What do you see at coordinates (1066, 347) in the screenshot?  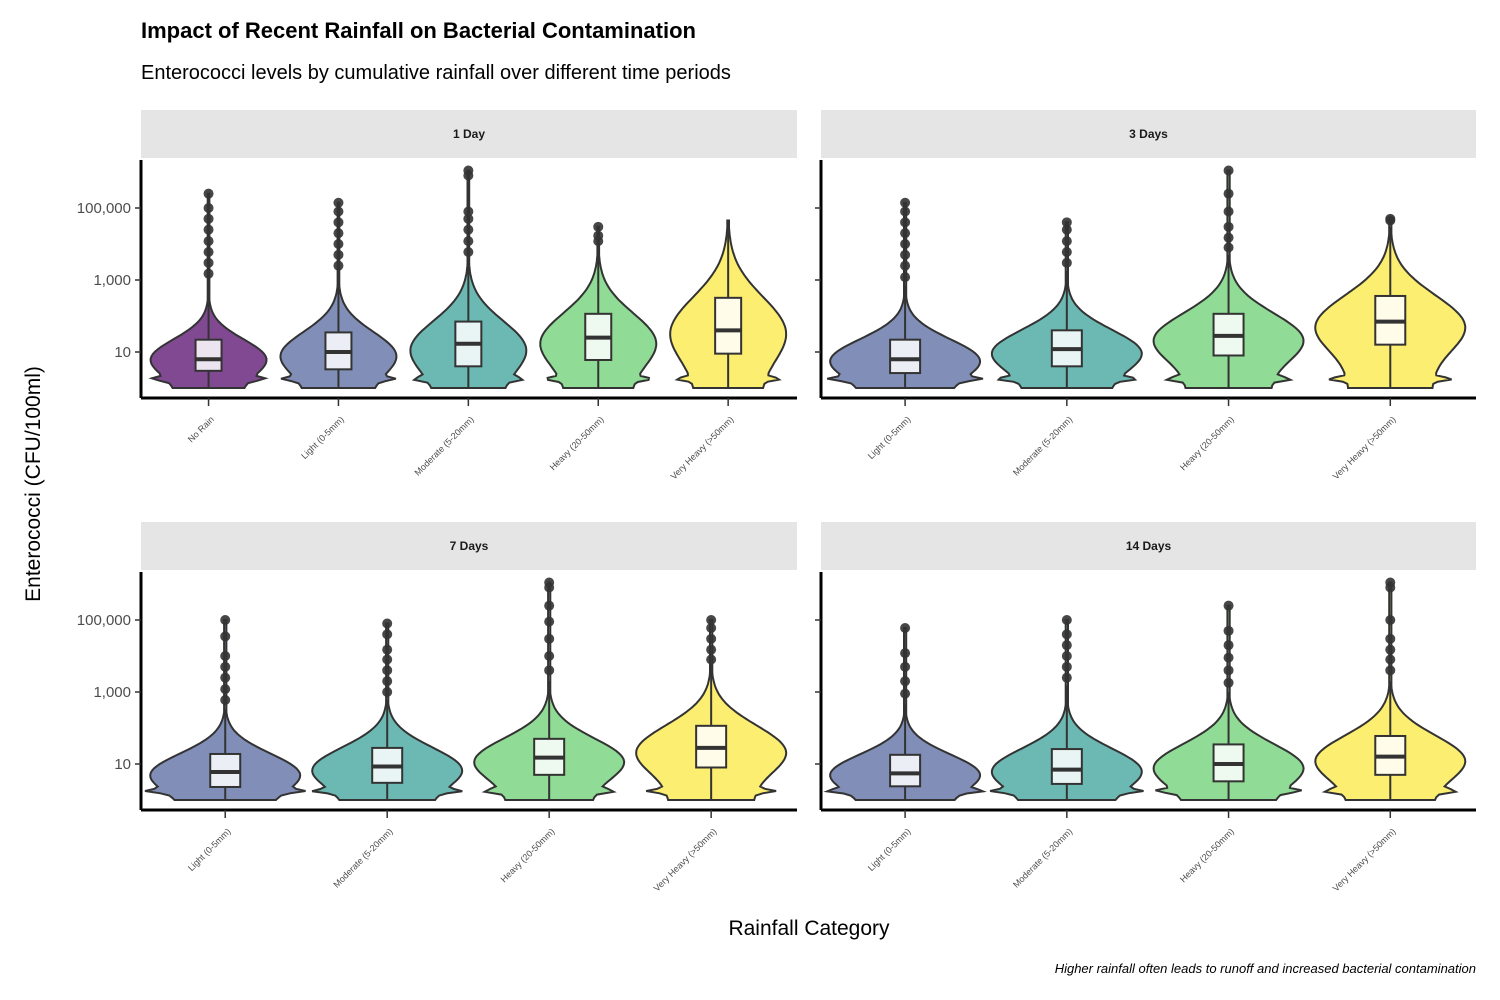 I see `category-group: Moderate (5-20mm)` at bounding box center [1066, 347].